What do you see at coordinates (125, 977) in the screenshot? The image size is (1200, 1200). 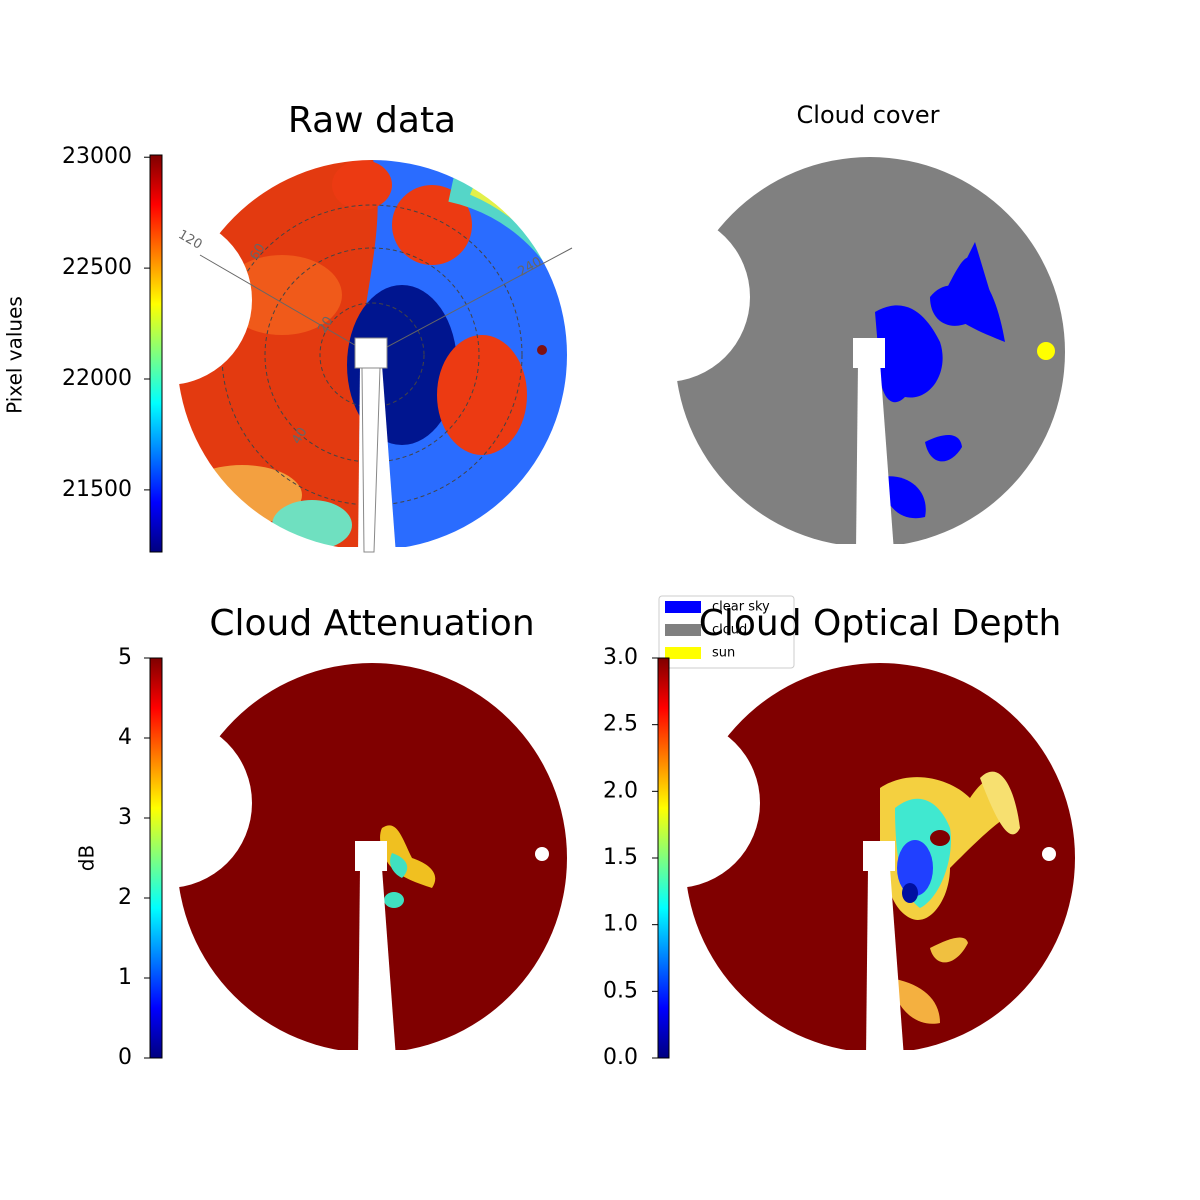 I see `colorbar-tick-label: 1` at bounding box center [125, 977].